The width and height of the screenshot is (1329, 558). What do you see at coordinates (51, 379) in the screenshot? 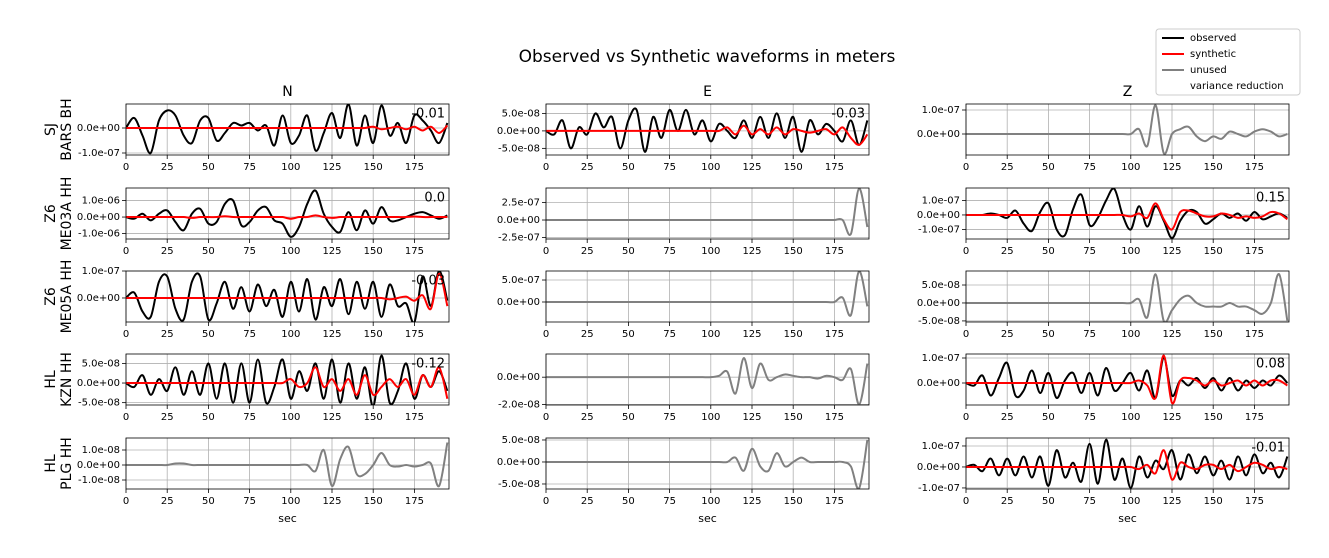
I see `station-label: HL` at bounding box center [51, 379].